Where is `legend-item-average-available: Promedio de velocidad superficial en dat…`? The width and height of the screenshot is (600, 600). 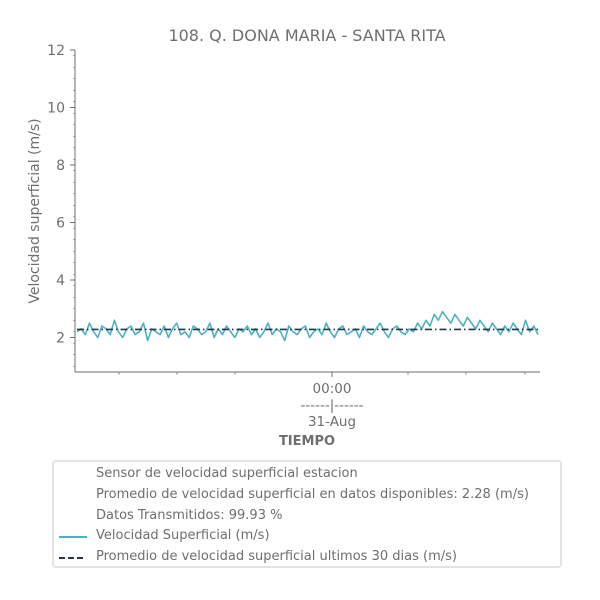 legend-item-average-available: Promedio de velocidad superficial en dat… is located at coordinates (307, 495).